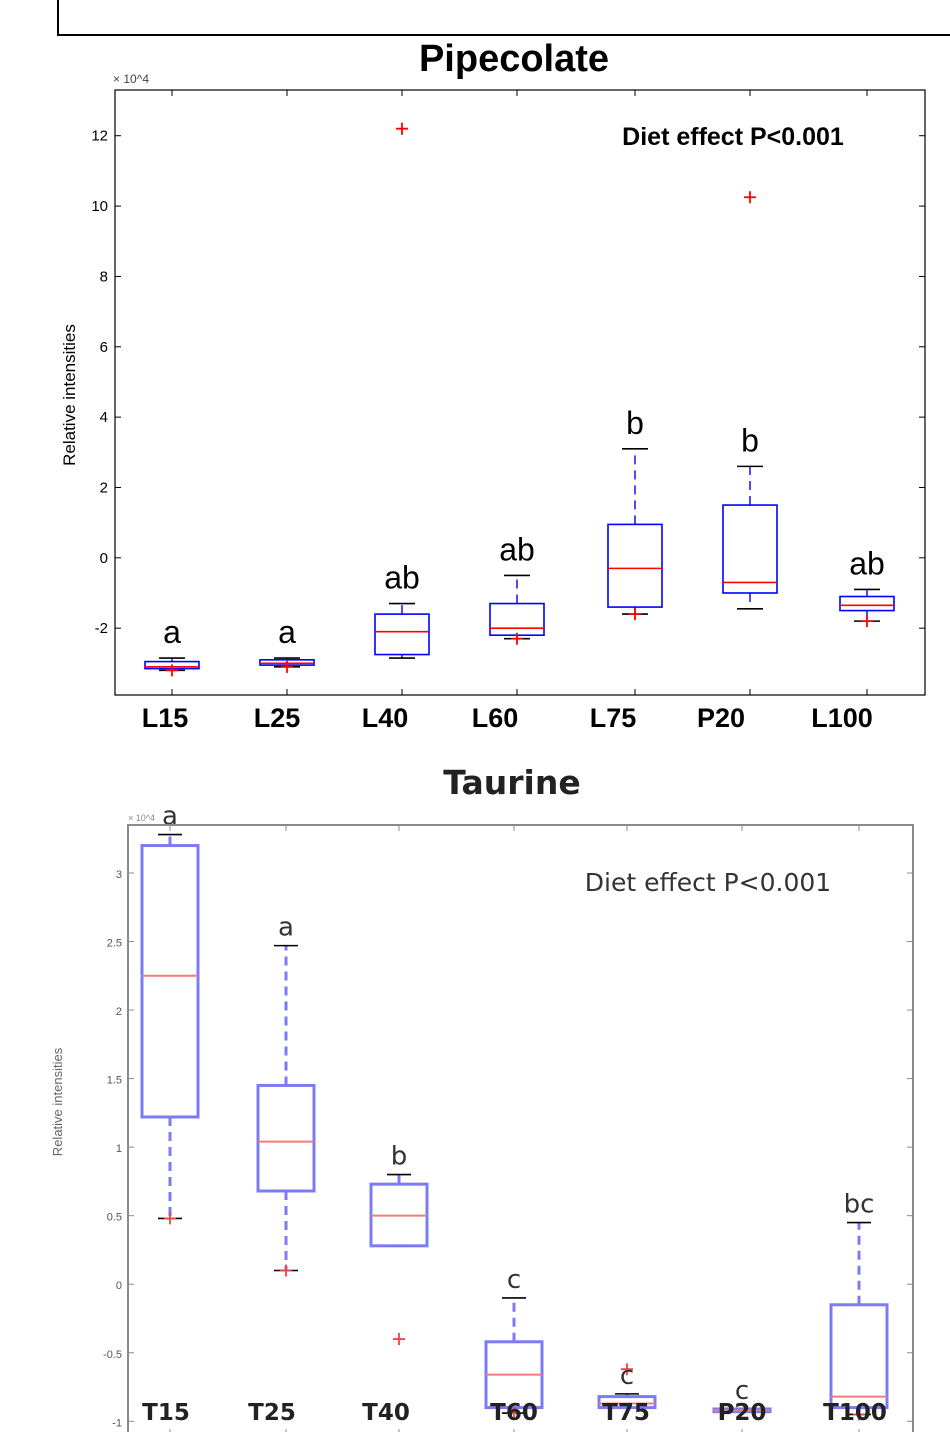 Image resolution: width=950 pixels, height=1432 pixels. I want to click on category-label: L75, so click(613, 718).